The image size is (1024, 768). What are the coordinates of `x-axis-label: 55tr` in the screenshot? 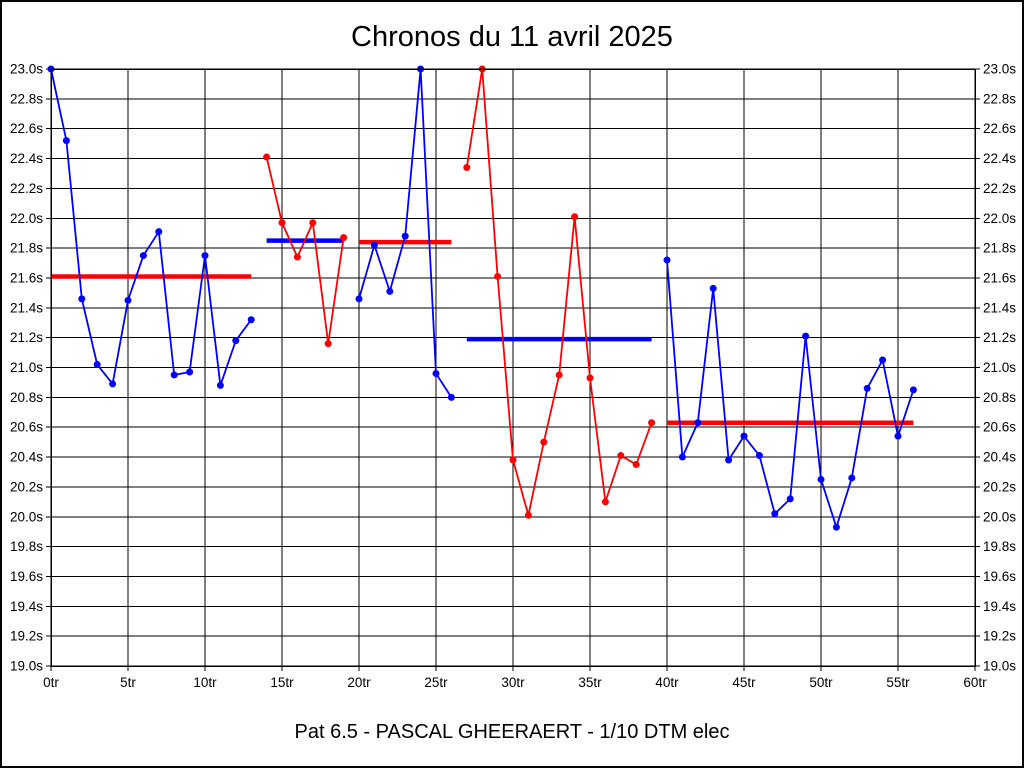 It's located at (898, 682).